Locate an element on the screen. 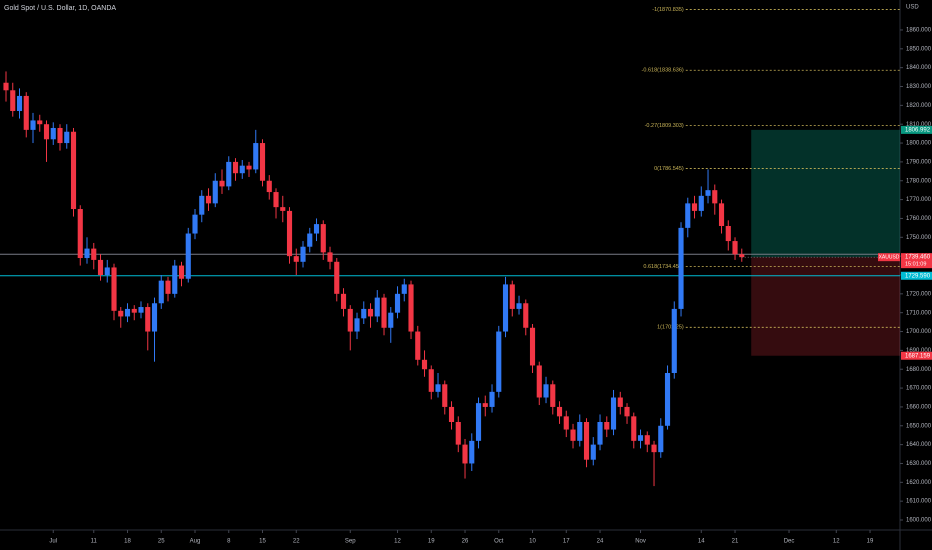  y-tick-label: 1840.000 is located at coordinates (919, 68).